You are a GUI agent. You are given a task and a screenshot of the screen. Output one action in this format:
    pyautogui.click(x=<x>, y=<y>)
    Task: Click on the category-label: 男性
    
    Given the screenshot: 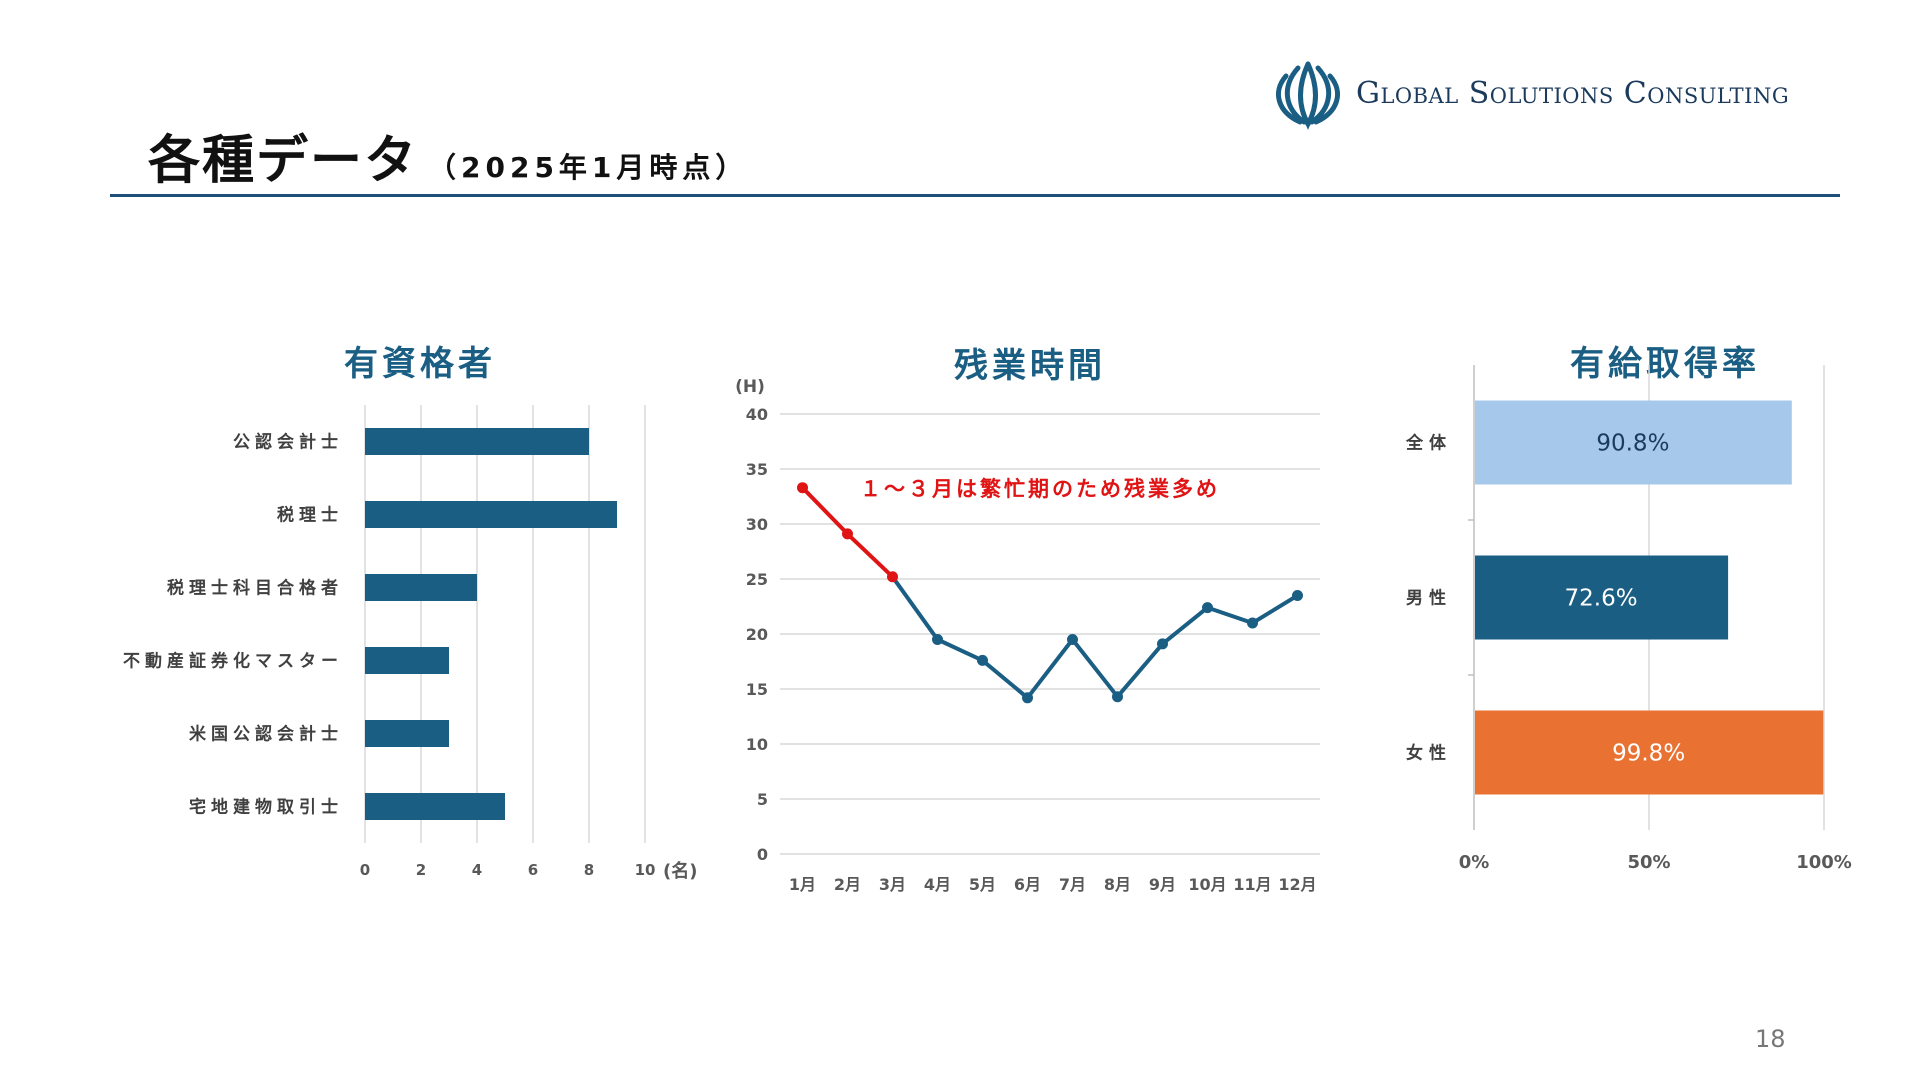 What is the action you would take?
    pyautogui.click(x=1429, y=598)
    